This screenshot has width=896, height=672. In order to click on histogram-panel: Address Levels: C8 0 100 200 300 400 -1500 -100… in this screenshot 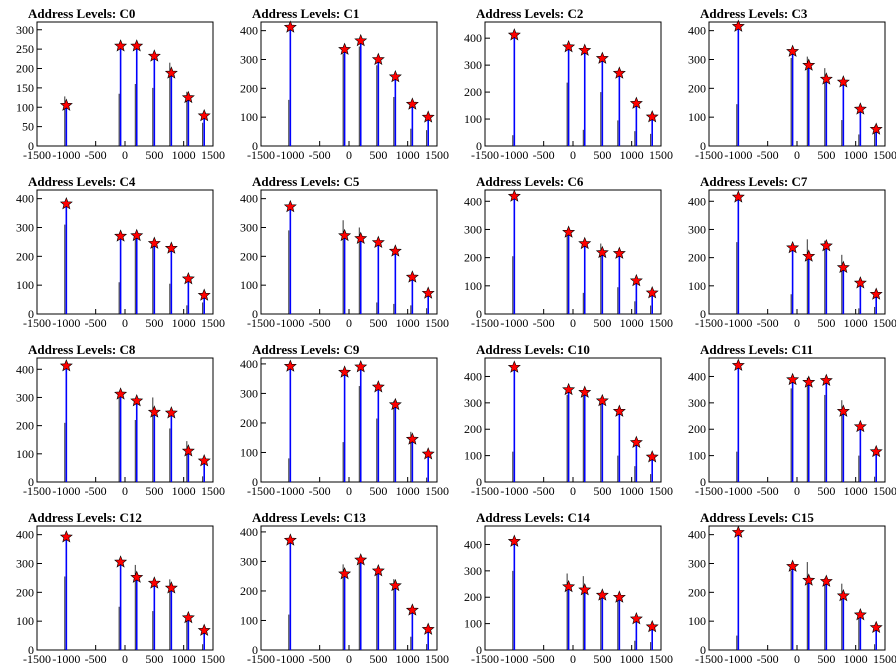, I will do `click(112, 420)`.